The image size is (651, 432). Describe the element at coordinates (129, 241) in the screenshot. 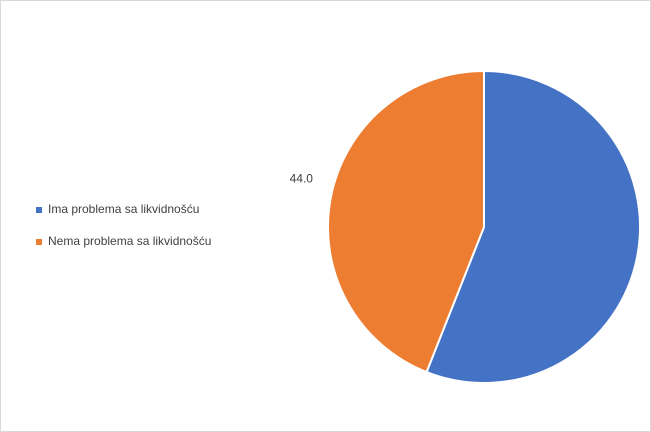

I see `legend-label: Nema problema sa likvidnošću` at that location.